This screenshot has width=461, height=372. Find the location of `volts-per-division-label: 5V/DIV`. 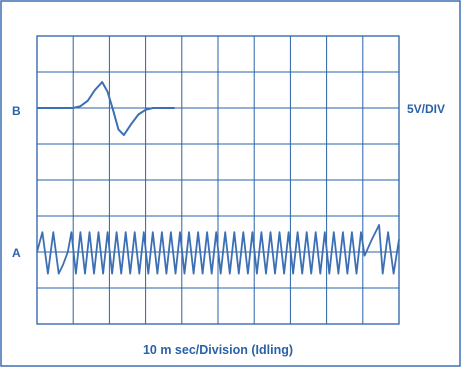

volts-per-division-label: 5V/DIV is located at coordinates (426, 109).